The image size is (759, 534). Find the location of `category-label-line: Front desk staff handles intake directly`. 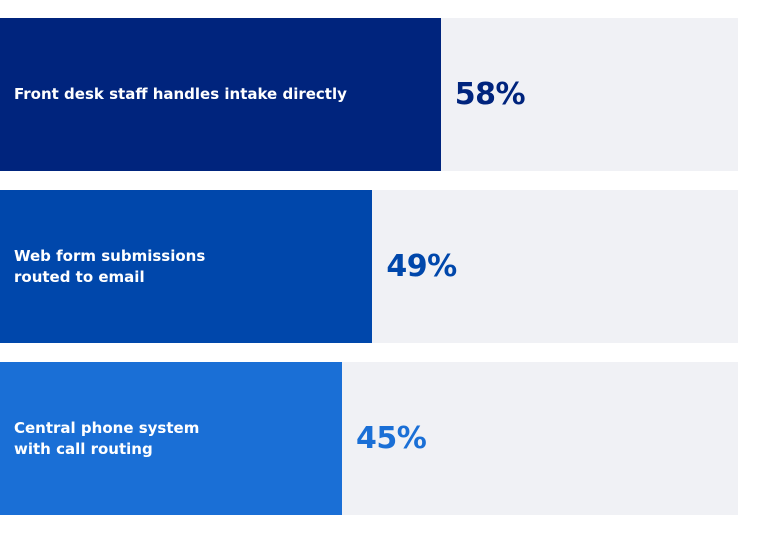

category-label-line: Front desk staff handles intake directly is located at coordinates (180, 94).